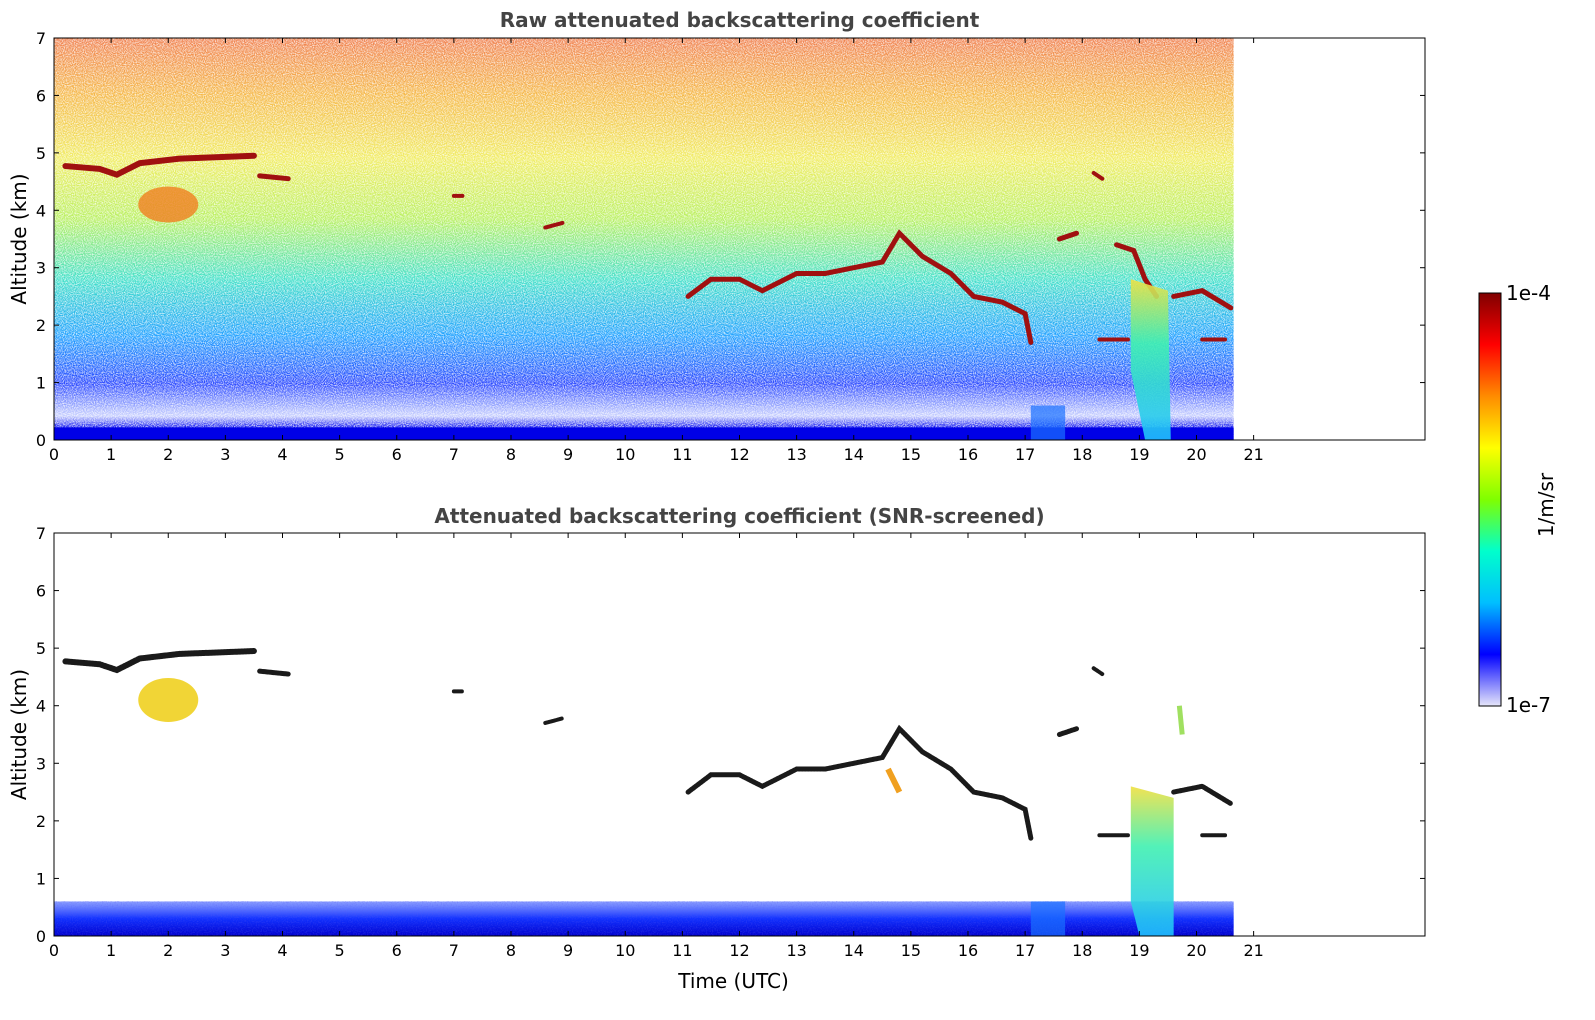 Image resolution: width=1595 pixels, height=1020 pixels. What do you see at coordinates (733, 981) in the screenshot?
I see `x-axis-label: Time (UTC)` at bounding box center [733, 981].